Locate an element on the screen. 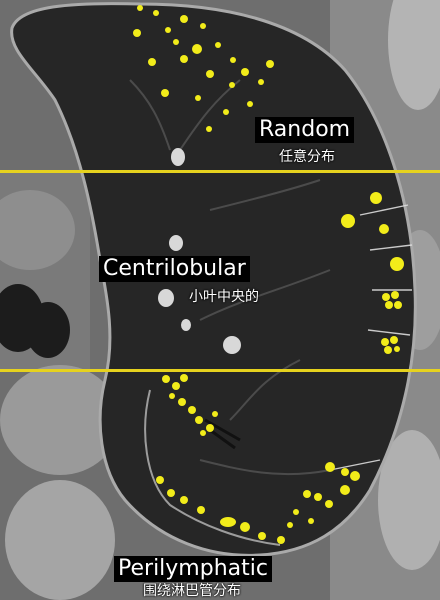 The image size is (440, 600). random-label: Random is located at coordinates (305, 130).